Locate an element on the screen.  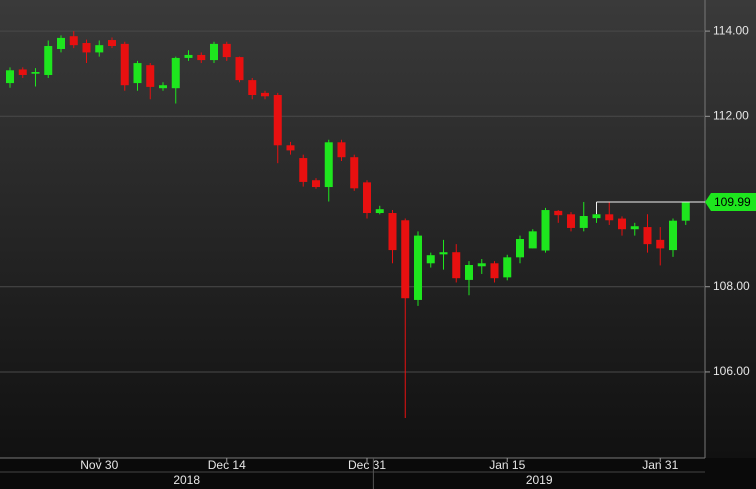
x-tick-label: Dec 31 is located at coordinates (367, 465).